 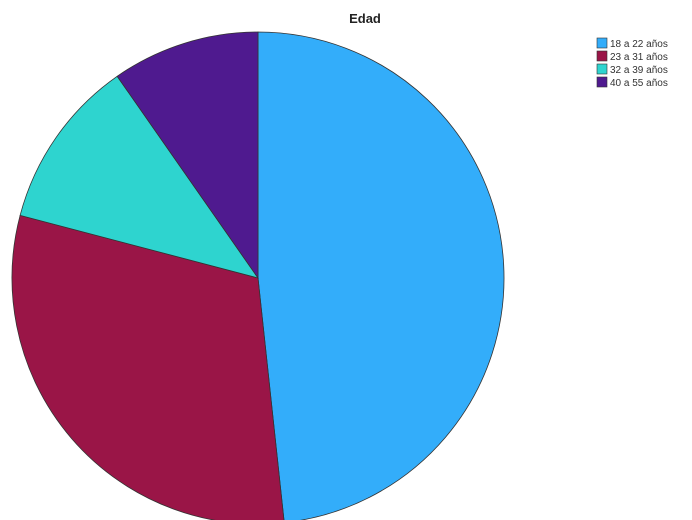 I want to click on legend-label: 18 a 22 años, so click(x=639, y=44).